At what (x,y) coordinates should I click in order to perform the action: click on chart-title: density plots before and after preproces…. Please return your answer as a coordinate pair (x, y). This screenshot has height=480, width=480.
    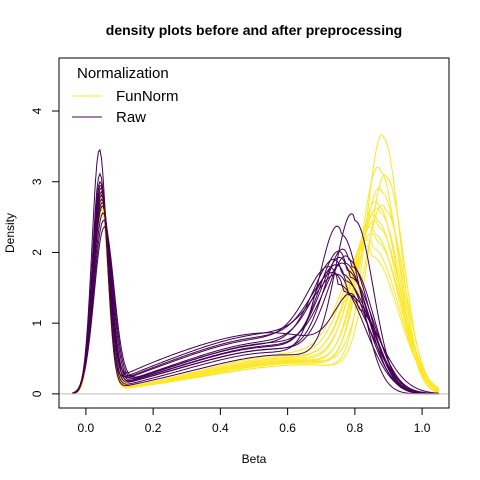
    Looking at the image, I should click on (254, 30).